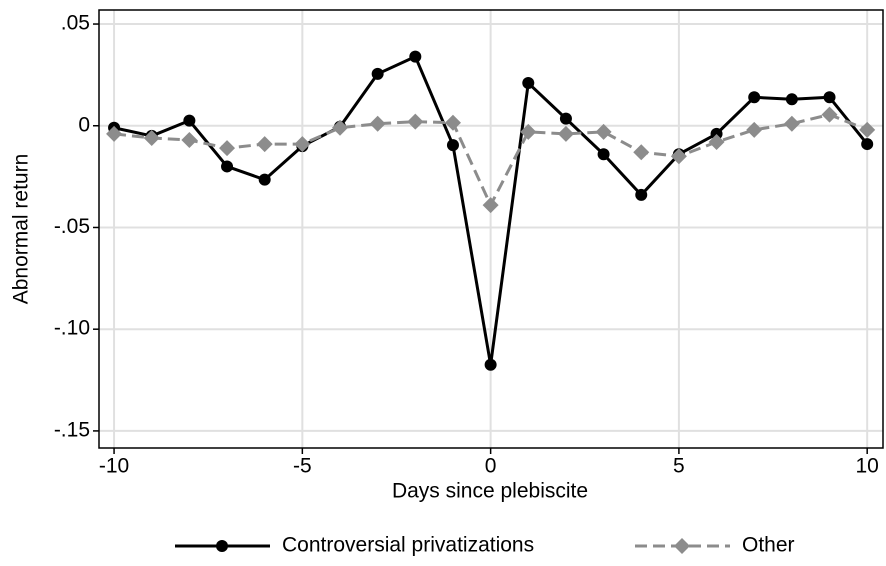 This screenshot has height=566, width=886. I want to click on y-tick-label: 0, so click(84, 124).